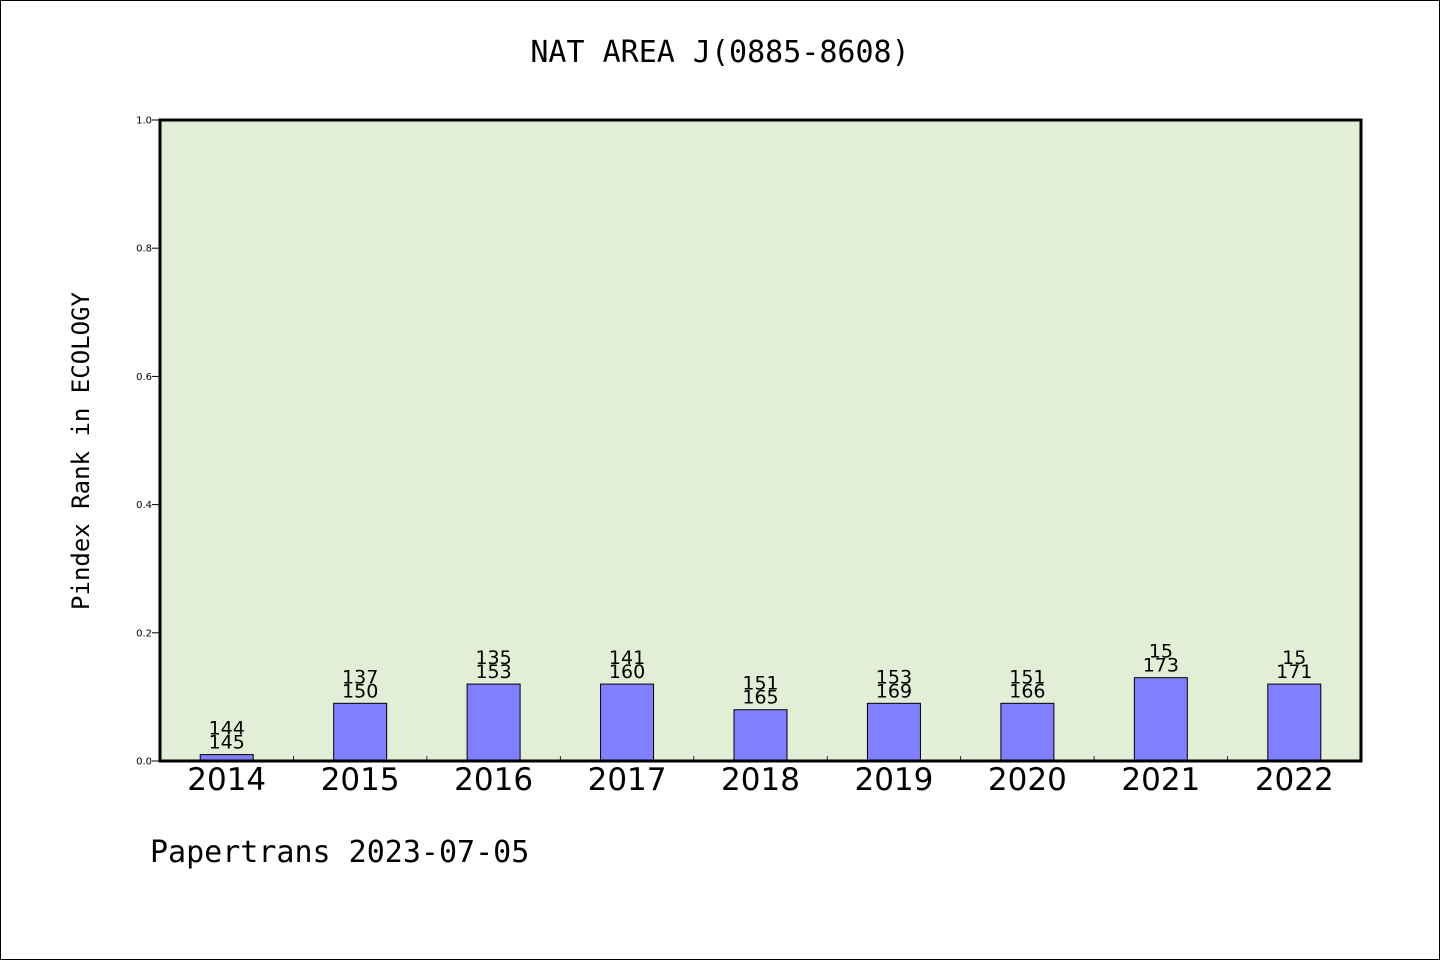 The image size is (1440, 960). I want to click on bar-label-bottom: 160, so click(627, 672).